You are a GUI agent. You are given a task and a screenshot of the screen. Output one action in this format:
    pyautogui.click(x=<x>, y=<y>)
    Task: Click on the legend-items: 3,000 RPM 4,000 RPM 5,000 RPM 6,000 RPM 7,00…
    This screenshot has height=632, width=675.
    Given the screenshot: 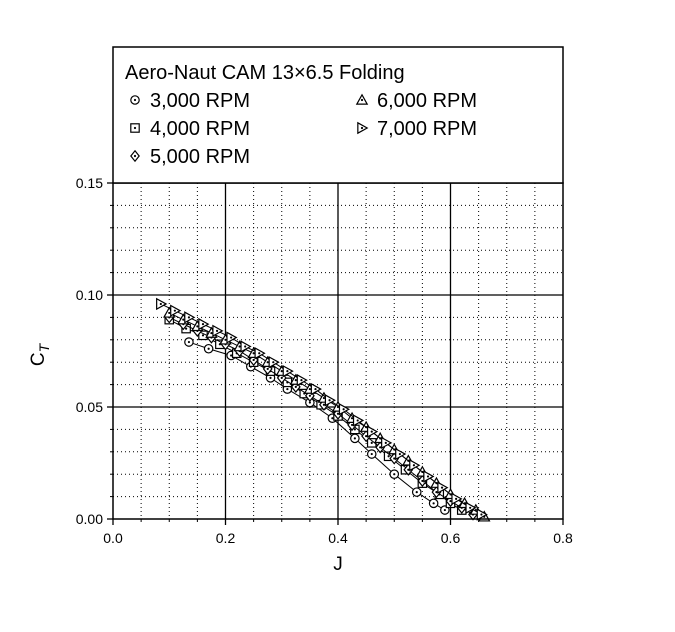 What is the action you would take?
    pyautogui.click(x=303, y=129)
    